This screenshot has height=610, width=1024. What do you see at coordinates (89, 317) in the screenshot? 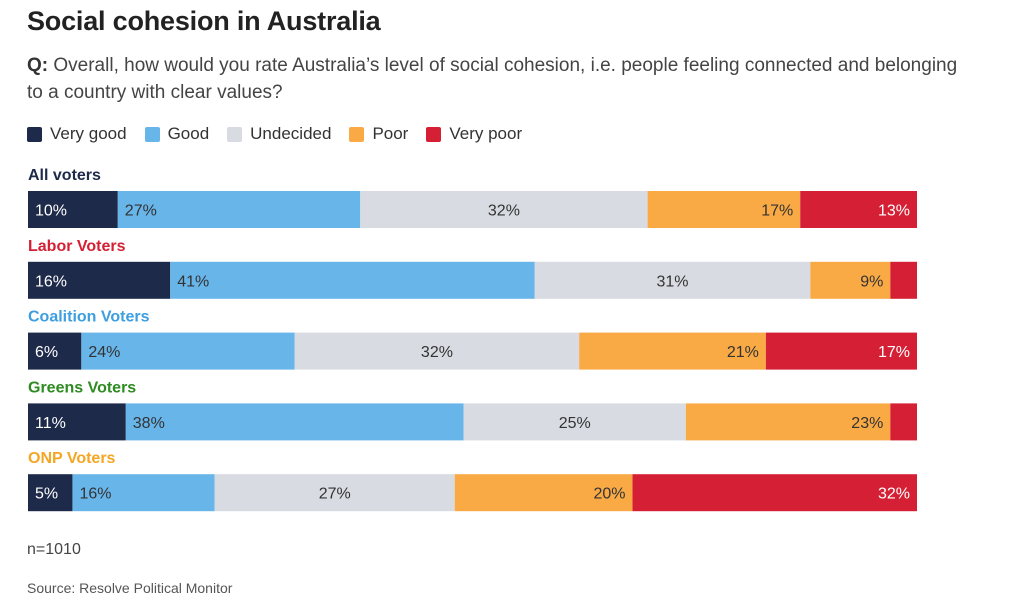
I see `group-label: Coalition Voters` at bounding box center [89, 317].